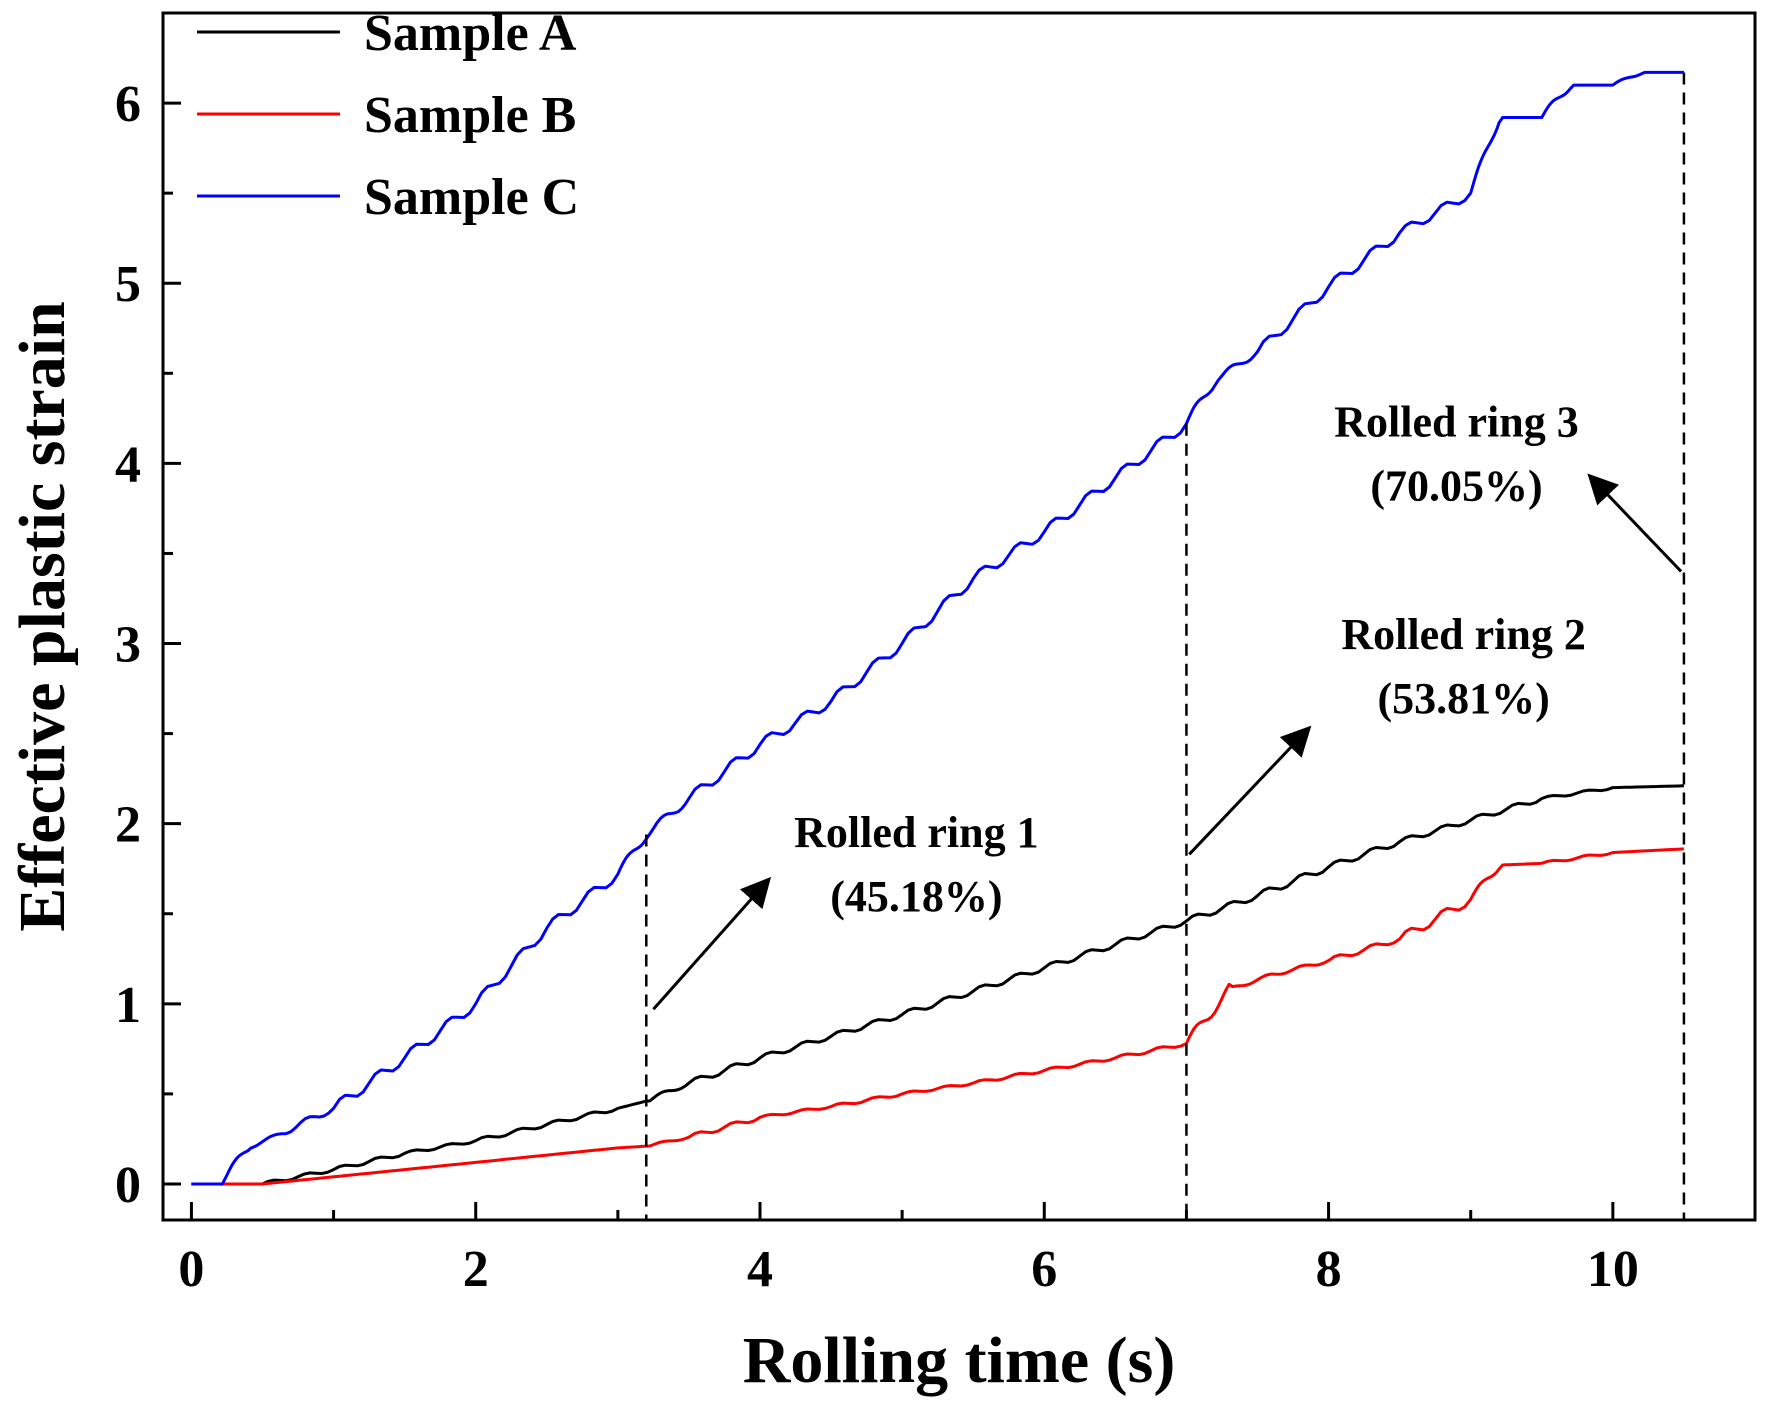 Image resolution: width=1785 pixels, height=1413 pixels. Describe the element at coordinates (916, 896) in the screenshot. I see `annotation-percent: (45.18%)` at that location.